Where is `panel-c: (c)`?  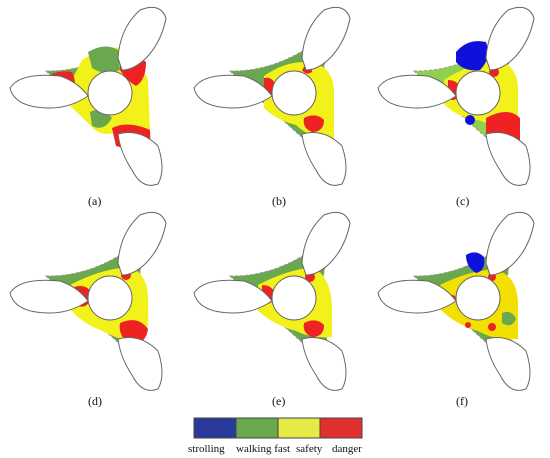 panel-c: (c) is located at coordinates (456, 107).